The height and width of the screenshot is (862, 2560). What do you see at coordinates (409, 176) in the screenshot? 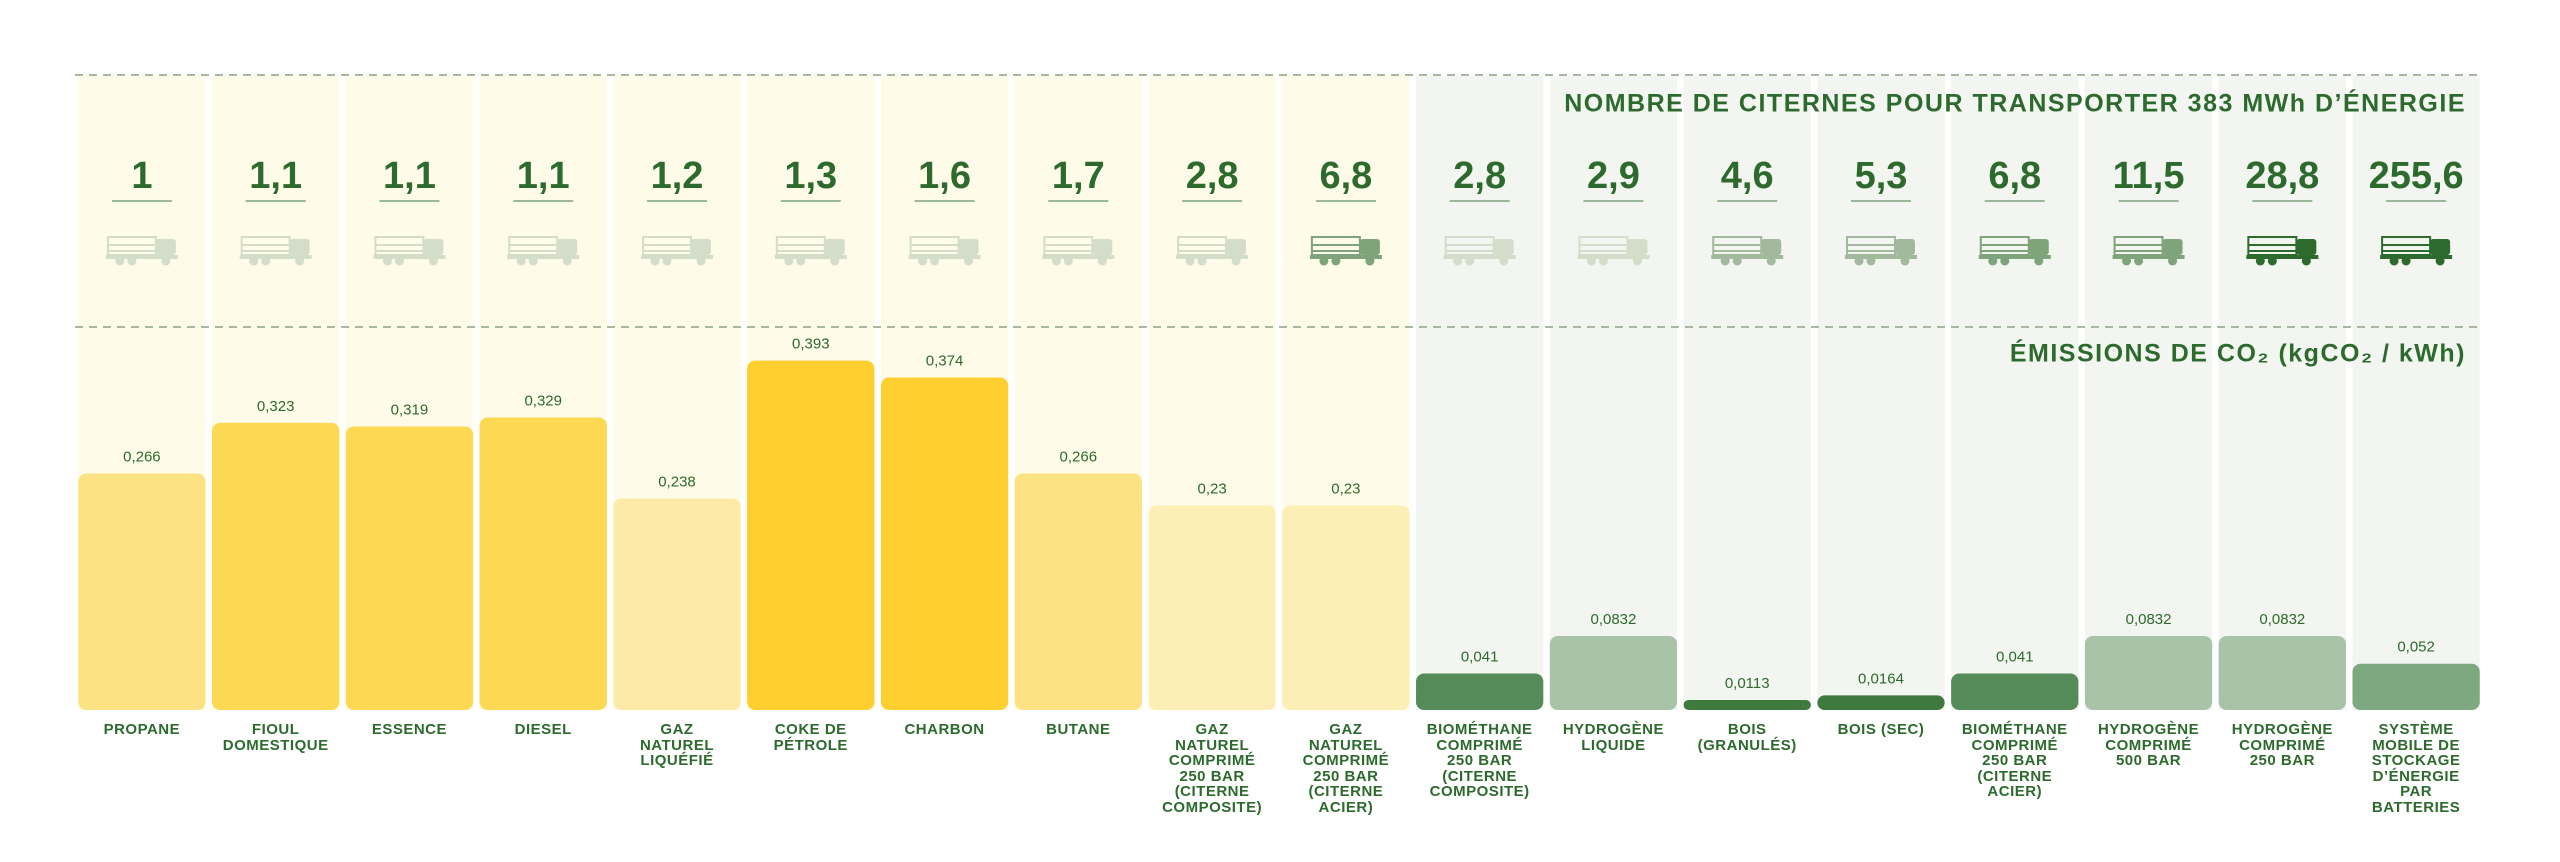
I see `count-label: 1,1` at bounding box center [409, 176].